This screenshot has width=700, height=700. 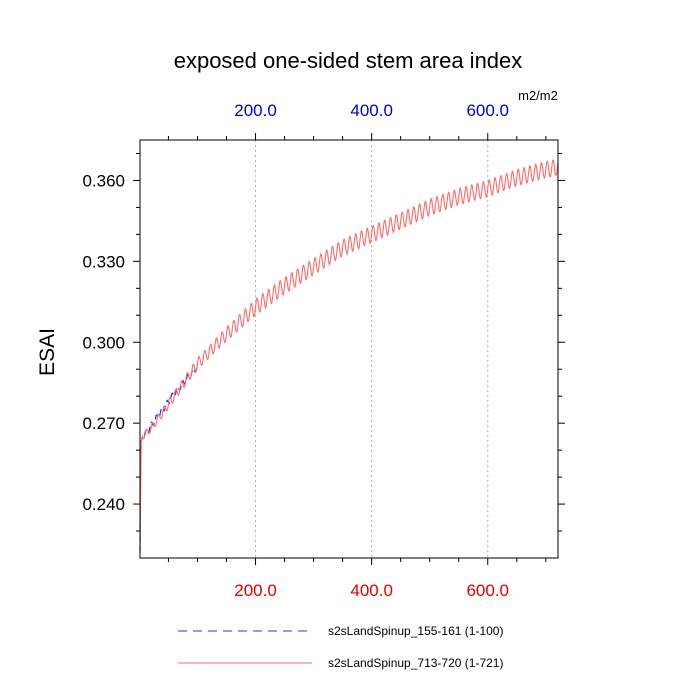 I want to click on y-tick-label: 0.330, so click(x=103, y=261).